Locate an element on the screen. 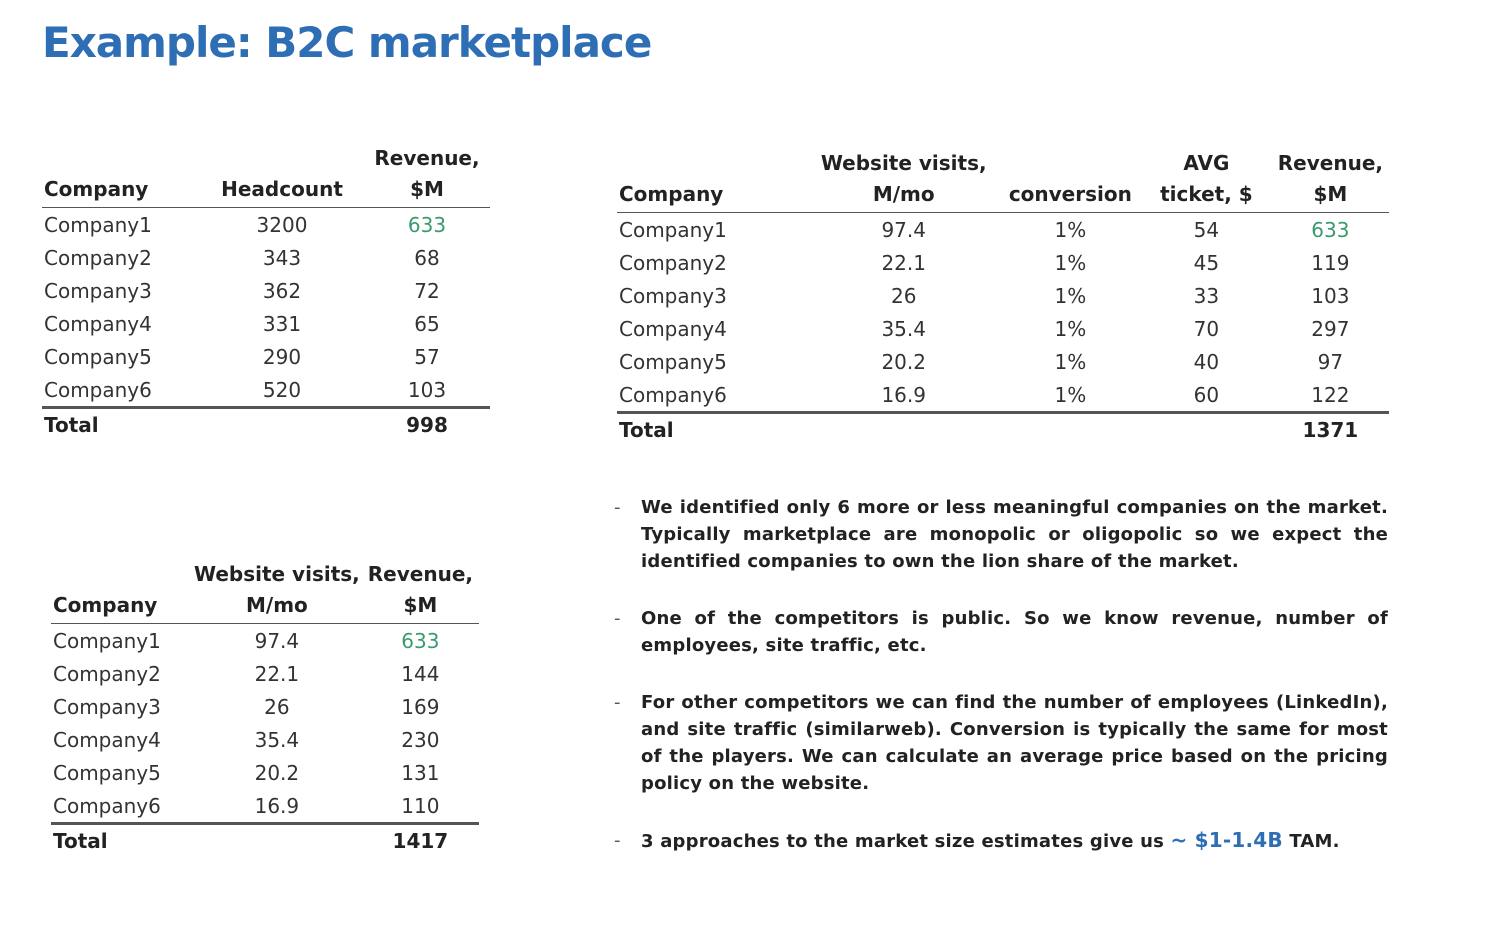  table-row: Company3 26 1% 33 103 is located at coordinates (1003, 295).